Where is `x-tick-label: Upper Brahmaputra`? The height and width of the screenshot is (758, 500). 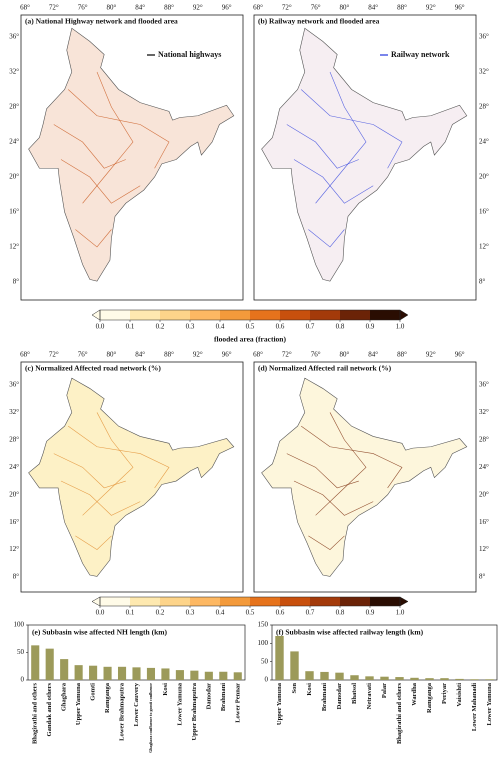 x-tick-label: Upper Brahmaputra is located at coordinates (194, 711).